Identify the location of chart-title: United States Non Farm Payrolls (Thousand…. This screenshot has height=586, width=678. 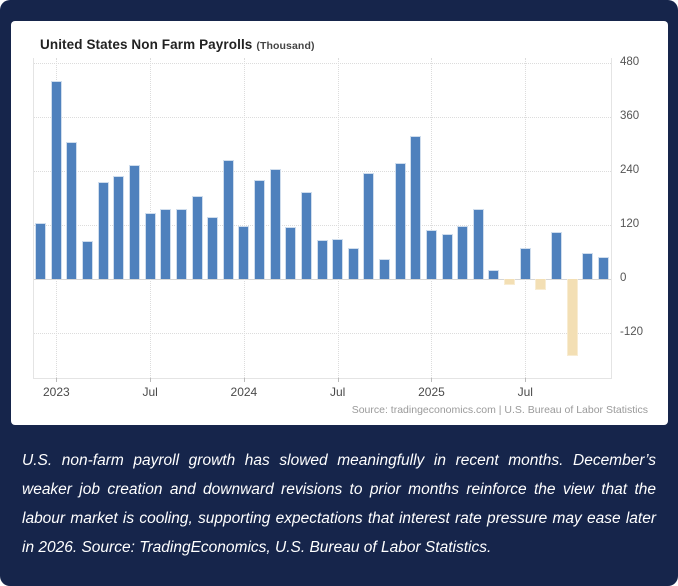
(177, 44).